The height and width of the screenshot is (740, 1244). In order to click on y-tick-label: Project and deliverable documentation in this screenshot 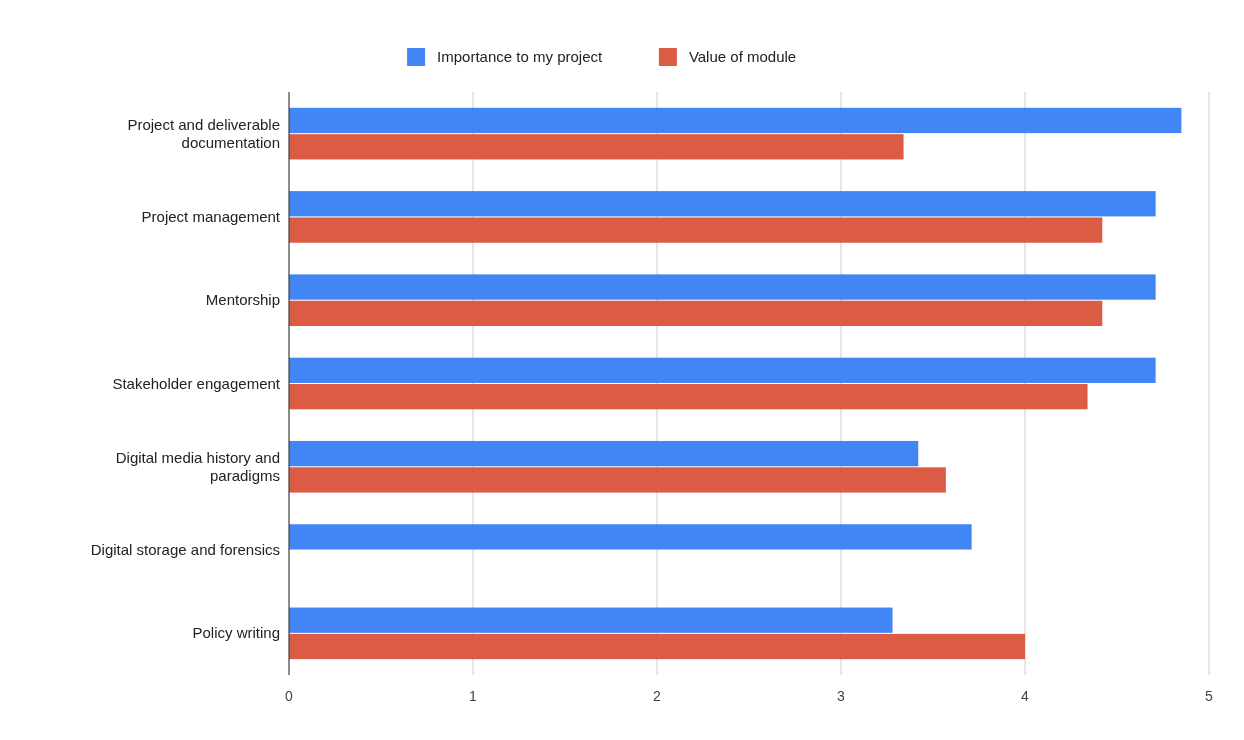, I will do `click(203, 133)`.